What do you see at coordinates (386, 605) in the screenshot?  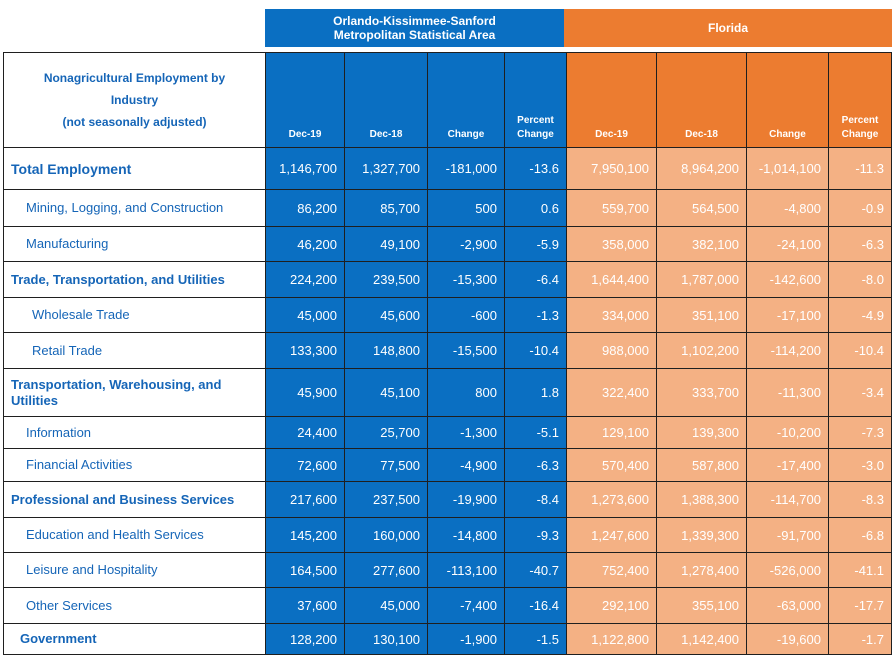 I see `cell-orl-dec18: 45,000` at bounding box center [386, 605].